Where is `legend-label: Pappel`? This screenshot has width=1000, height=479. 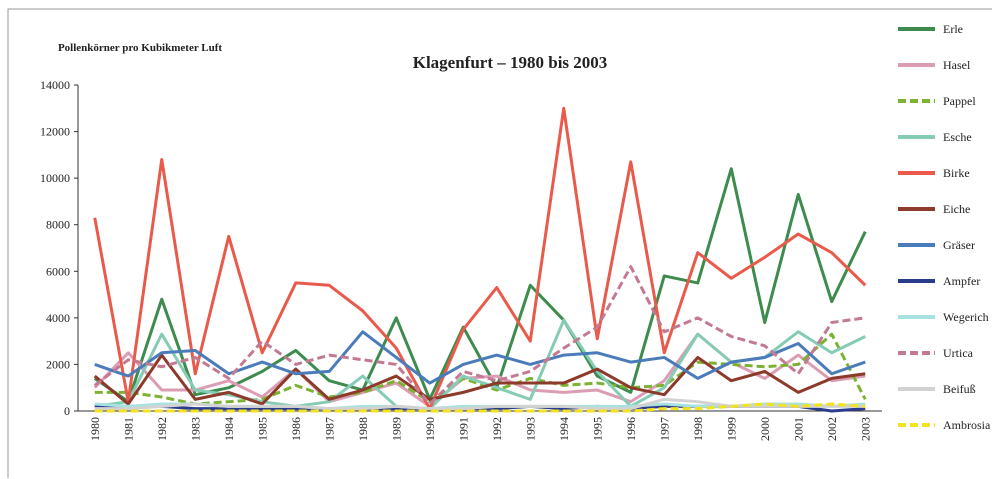 legend-label: Pappel is located at coordinates (959, 101).